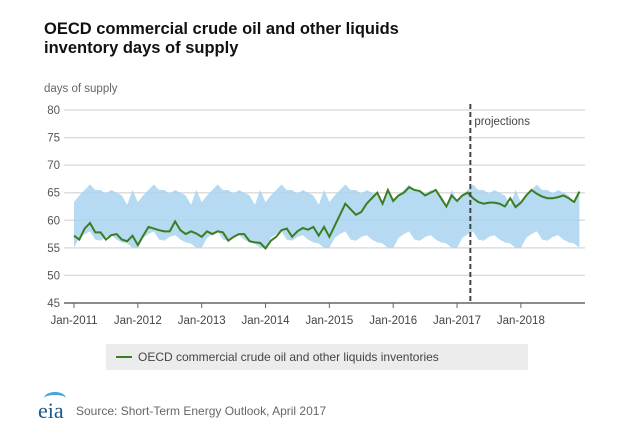 Image resolution: width=640 pixels, height=424 pixels. I want to click on y-axis-label: days of supply, so click(81, 89).